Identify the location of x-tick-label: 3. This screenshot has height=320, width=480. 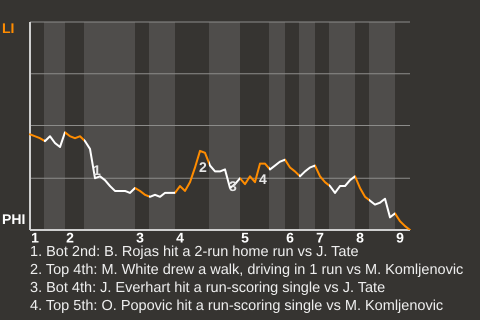
(140, 237).